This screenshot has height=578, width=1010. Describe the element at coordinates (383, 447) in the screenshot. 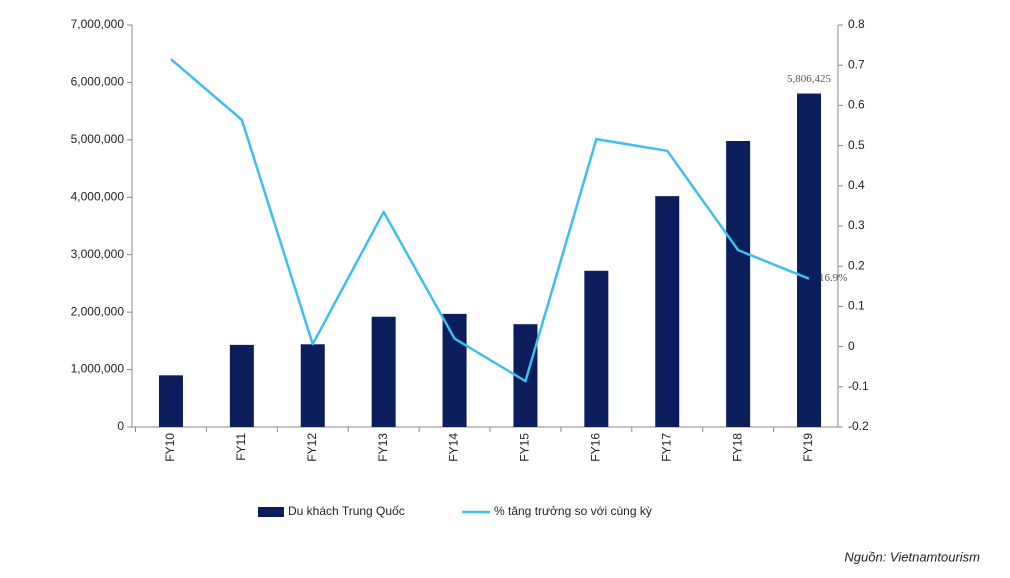

I see `x-tick-label: FY13` at that location.